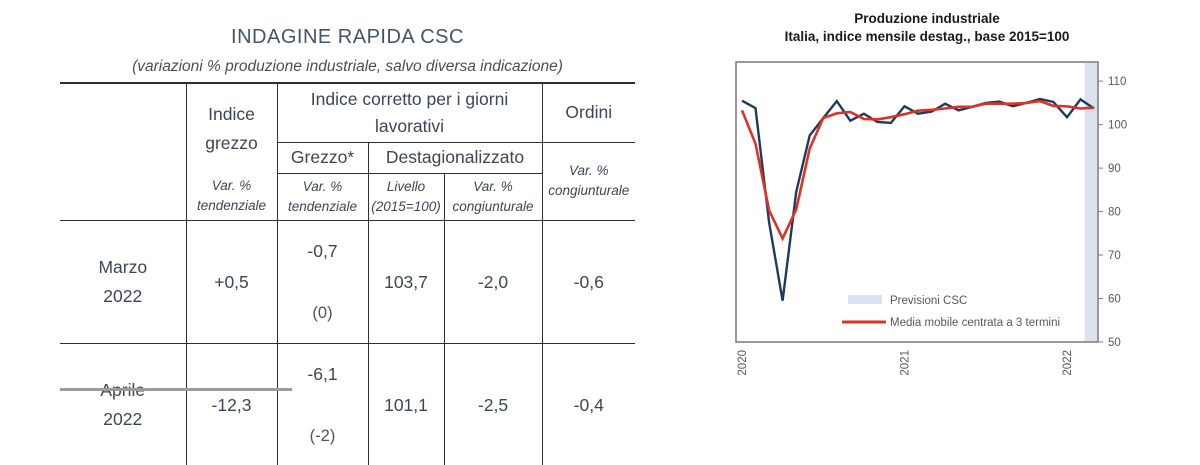  What do you see at coordinates (1090, 202) in the screenshot?
I see `forecast-band` at bounding box center [1090, 202].